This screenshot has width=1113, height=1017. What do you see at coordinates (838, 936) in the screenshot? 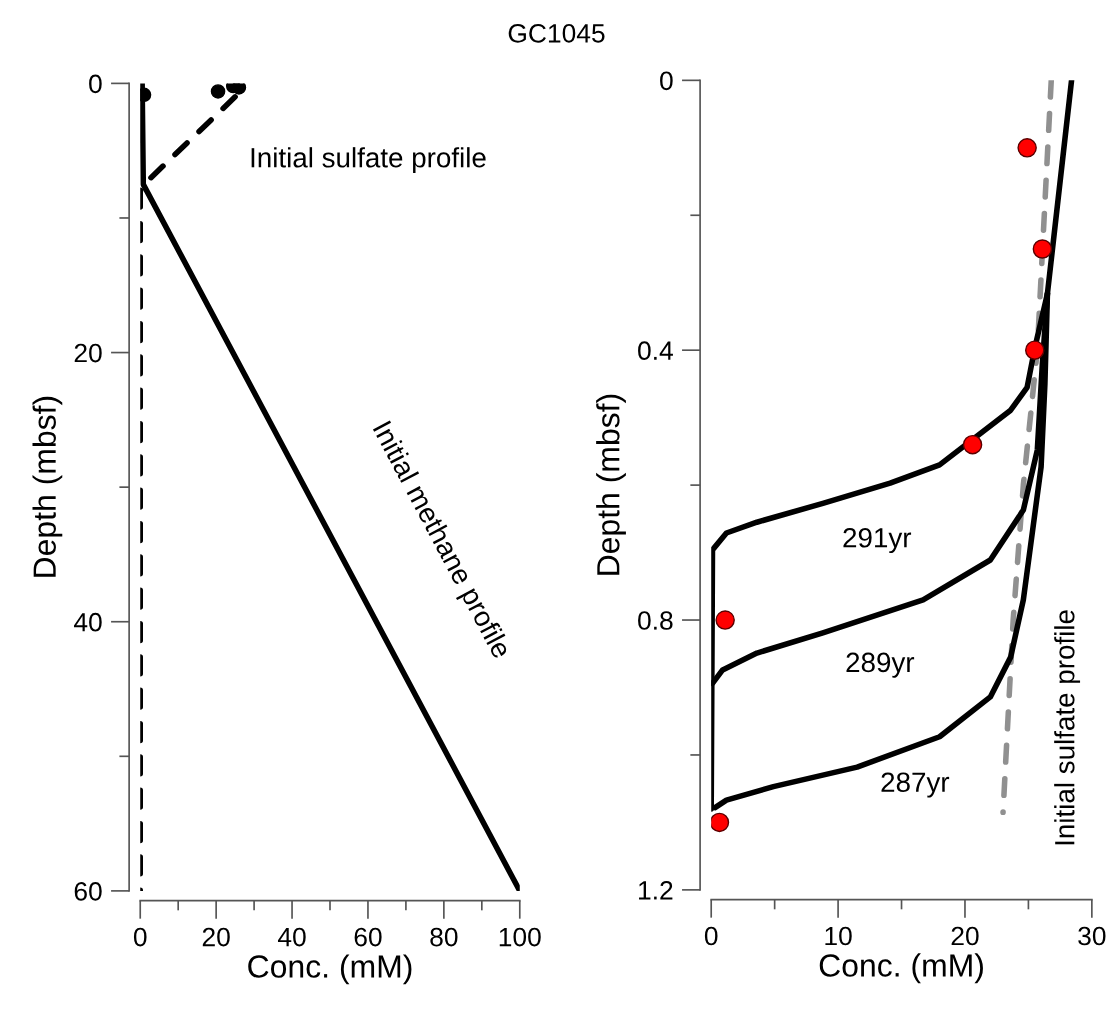
I see `x-tick-label: 10` at bounding box center [838, 936].